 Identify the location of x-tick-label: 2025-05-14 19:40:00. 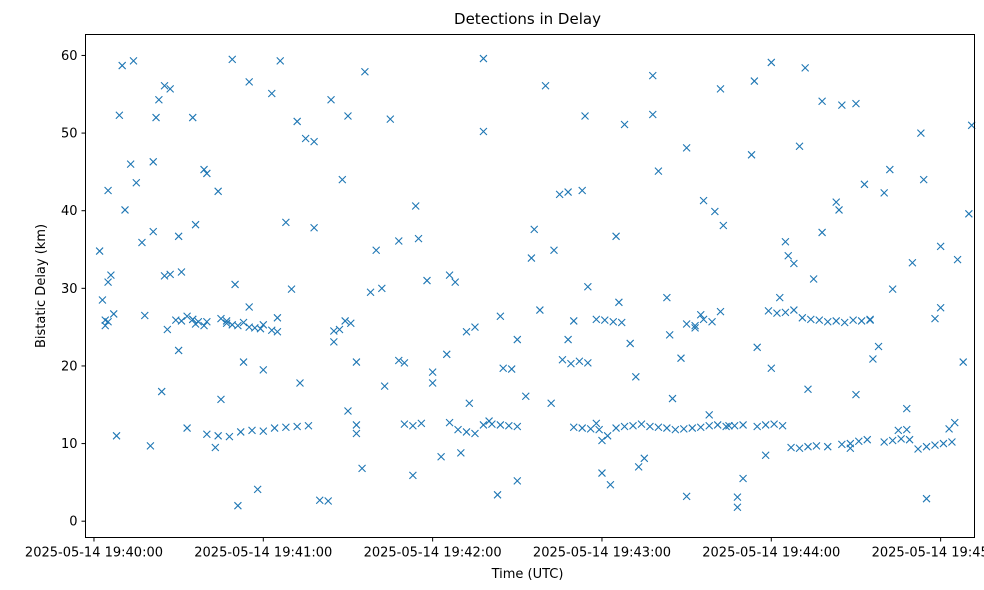
(94, 553).